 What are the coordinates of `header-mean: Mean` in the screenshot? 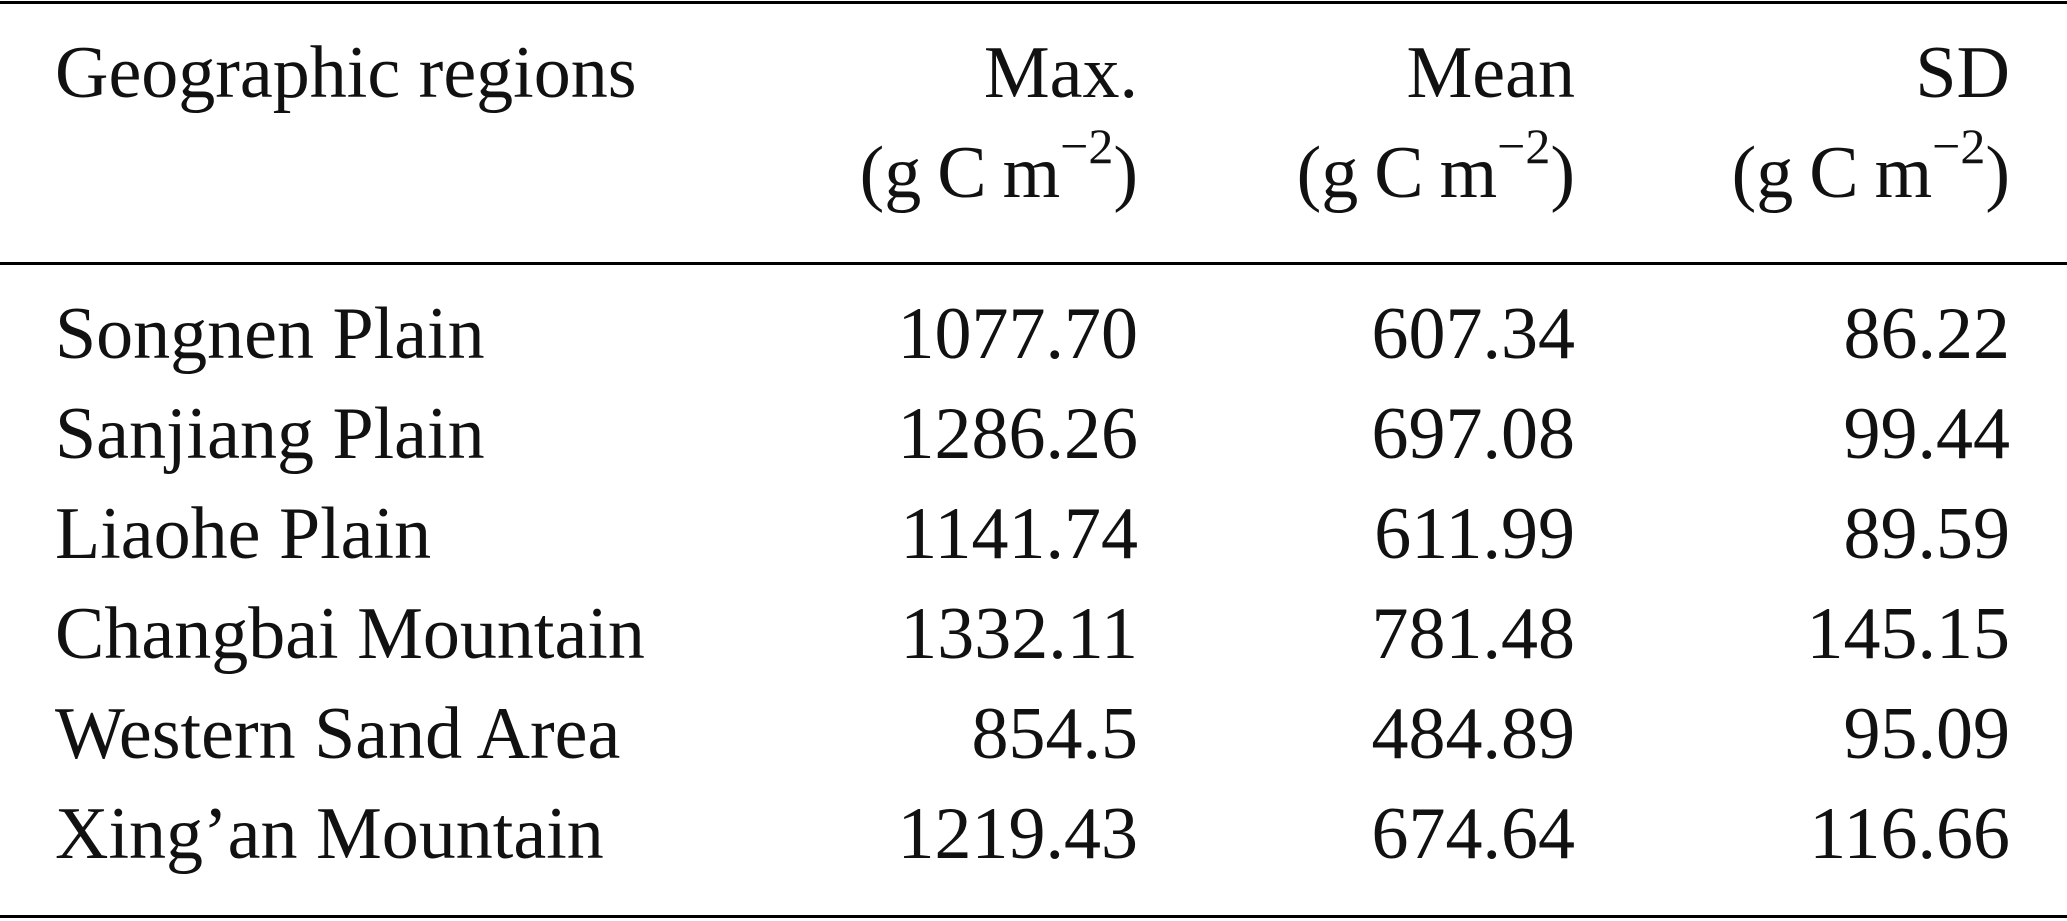 It's located at (1491, 73).